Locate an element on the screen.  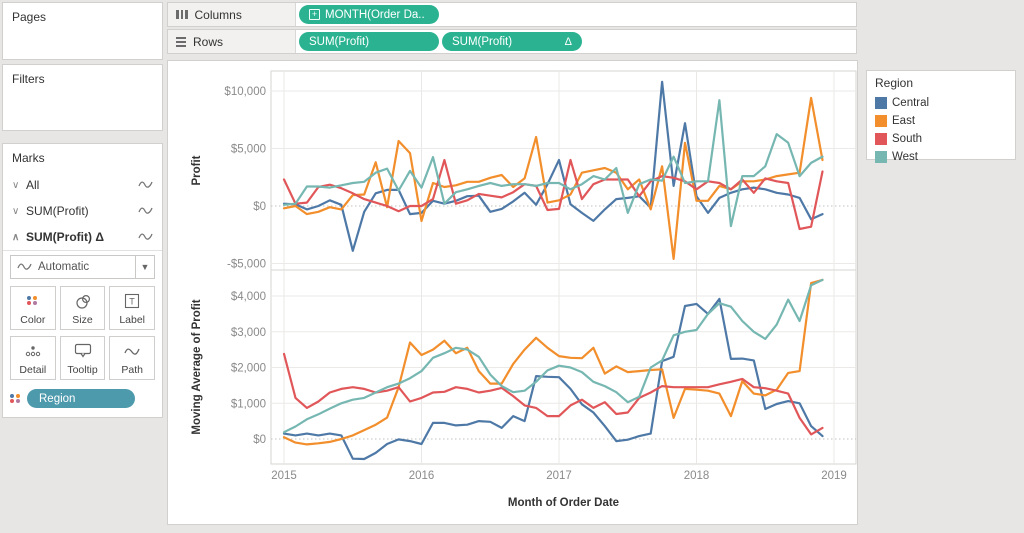
filters-label: Filters is located at coordinates (28, 79).